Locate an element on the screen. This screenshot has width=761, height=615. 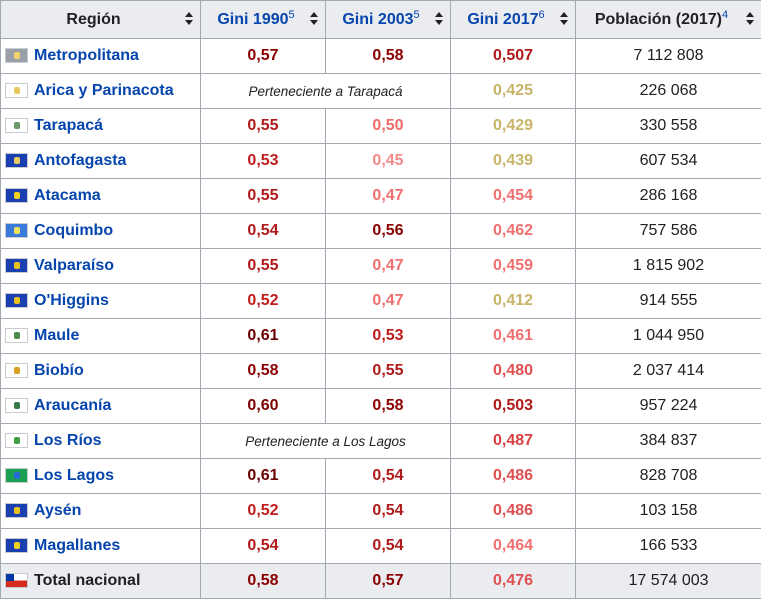
region-link: Araucanía is located at coordinates (73, 405).